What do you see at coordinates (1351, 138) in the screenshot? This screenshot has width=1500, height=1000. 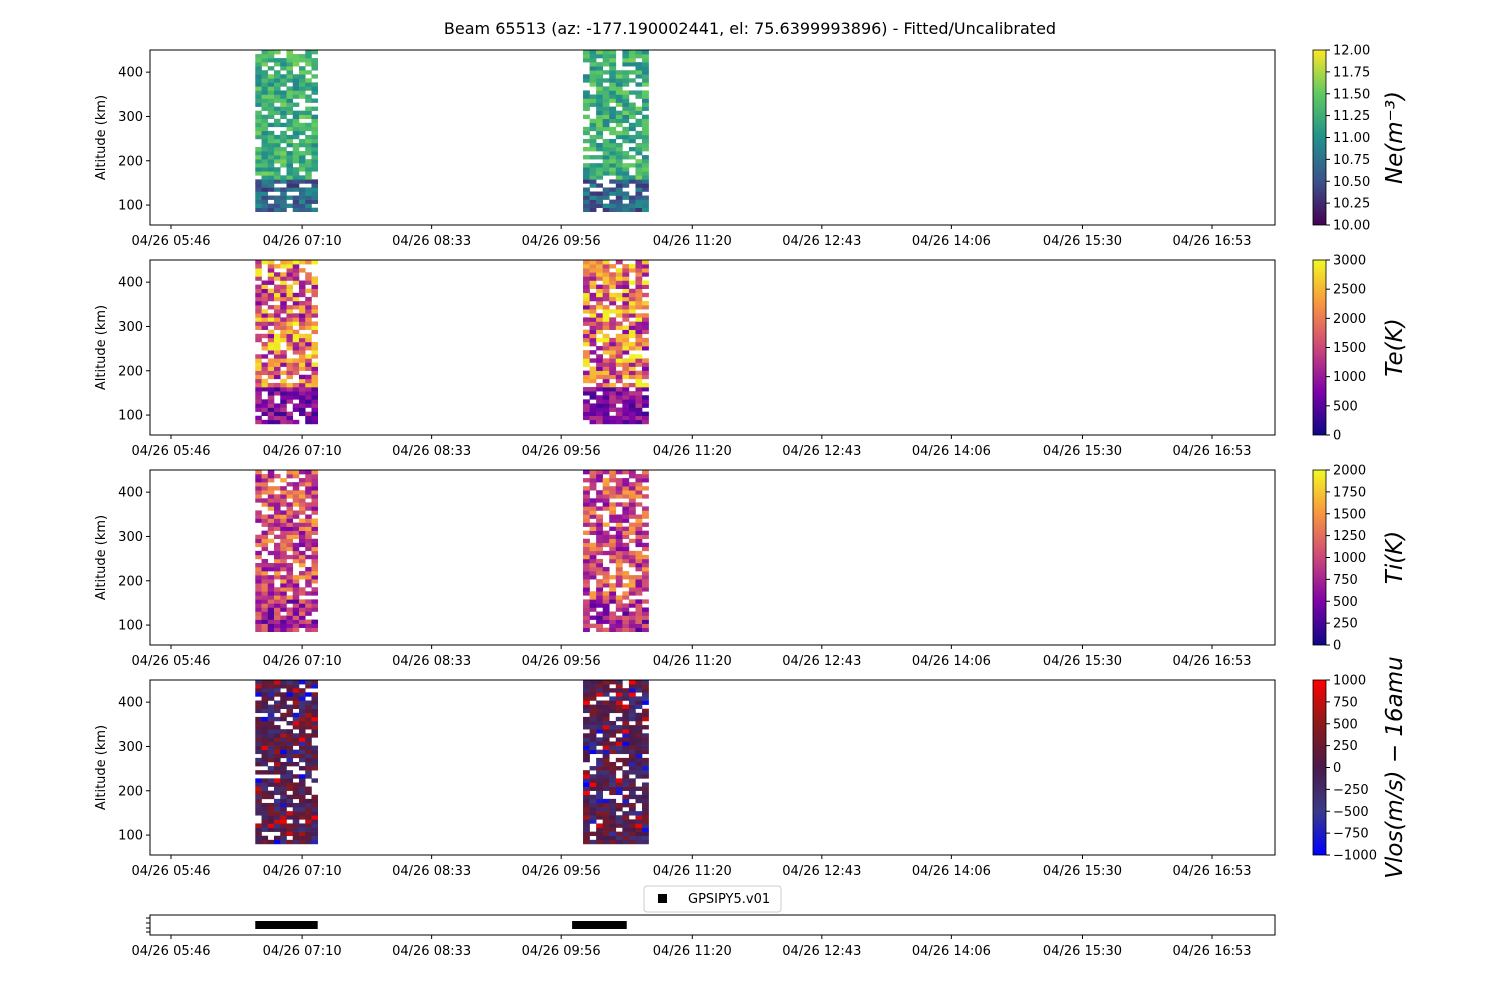 I see `colorbar-tick-label: 11.00` at bounding box center [1351, 138].